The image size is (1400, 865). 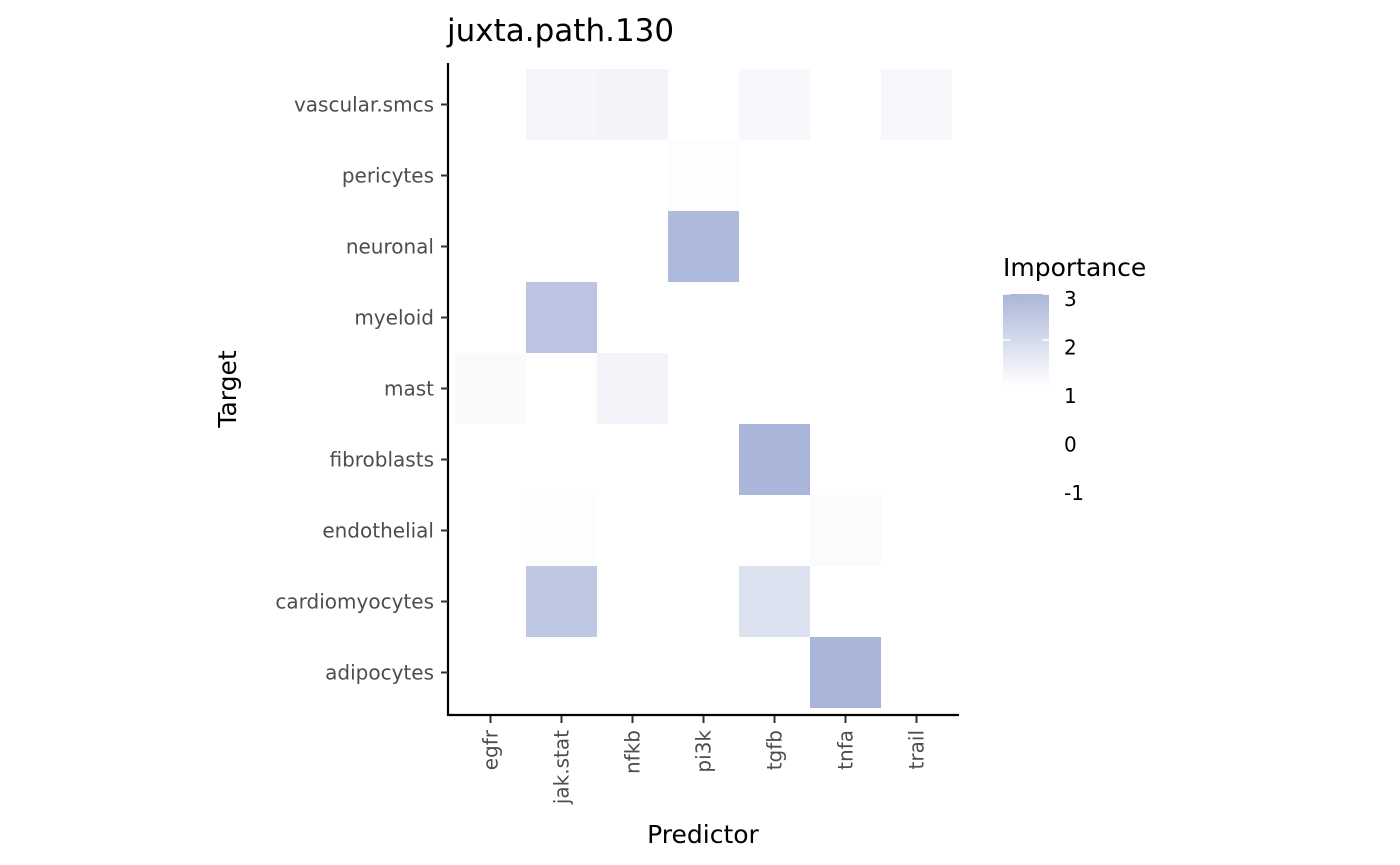 I want to click on heatmap-cell-fibroblasts-tgfb, so click(x=774, y=459).